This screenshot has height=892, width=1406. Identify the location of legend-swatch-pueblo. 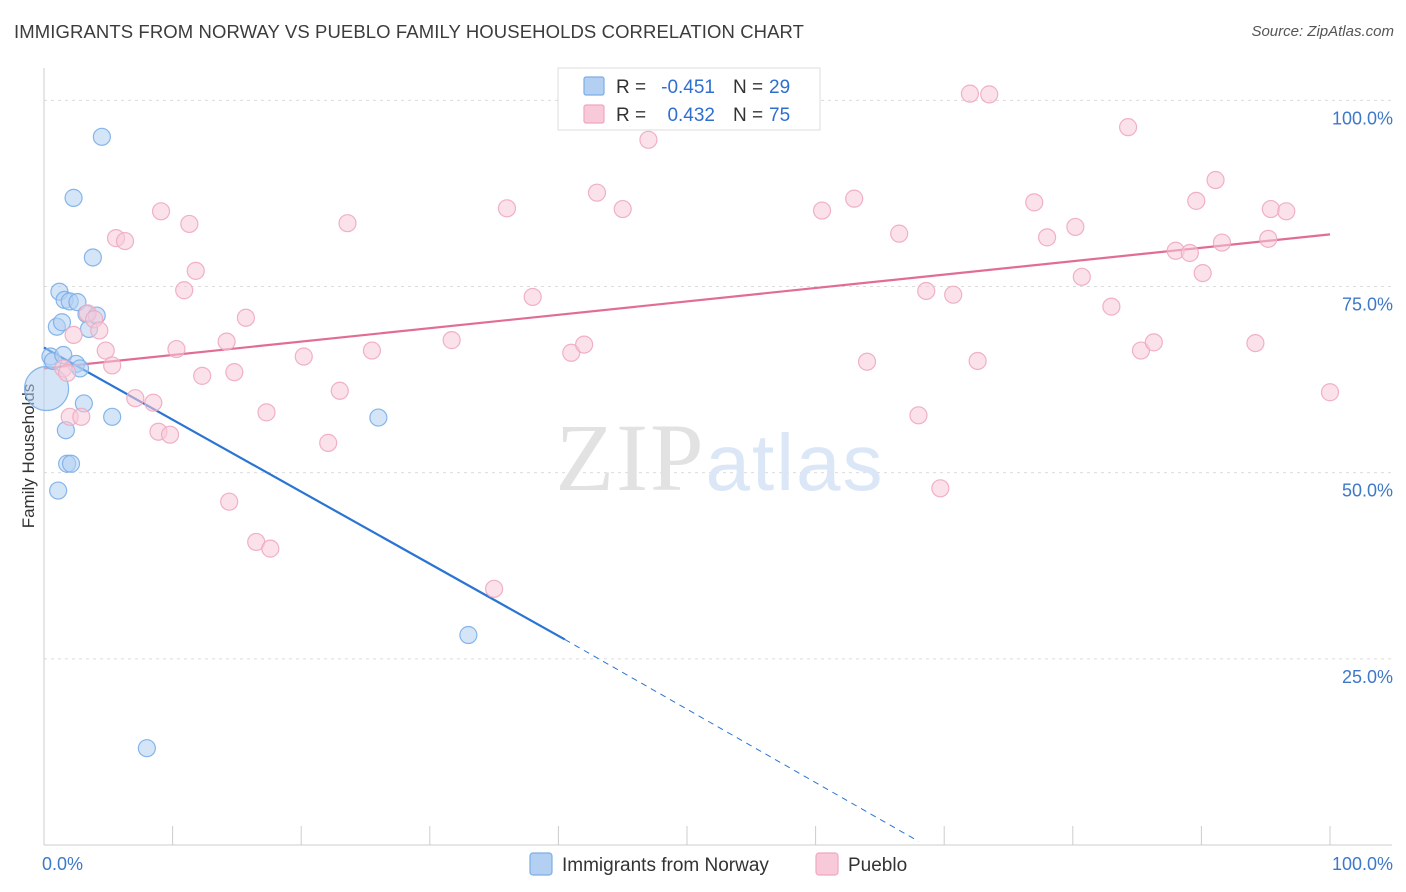
(827, 864).